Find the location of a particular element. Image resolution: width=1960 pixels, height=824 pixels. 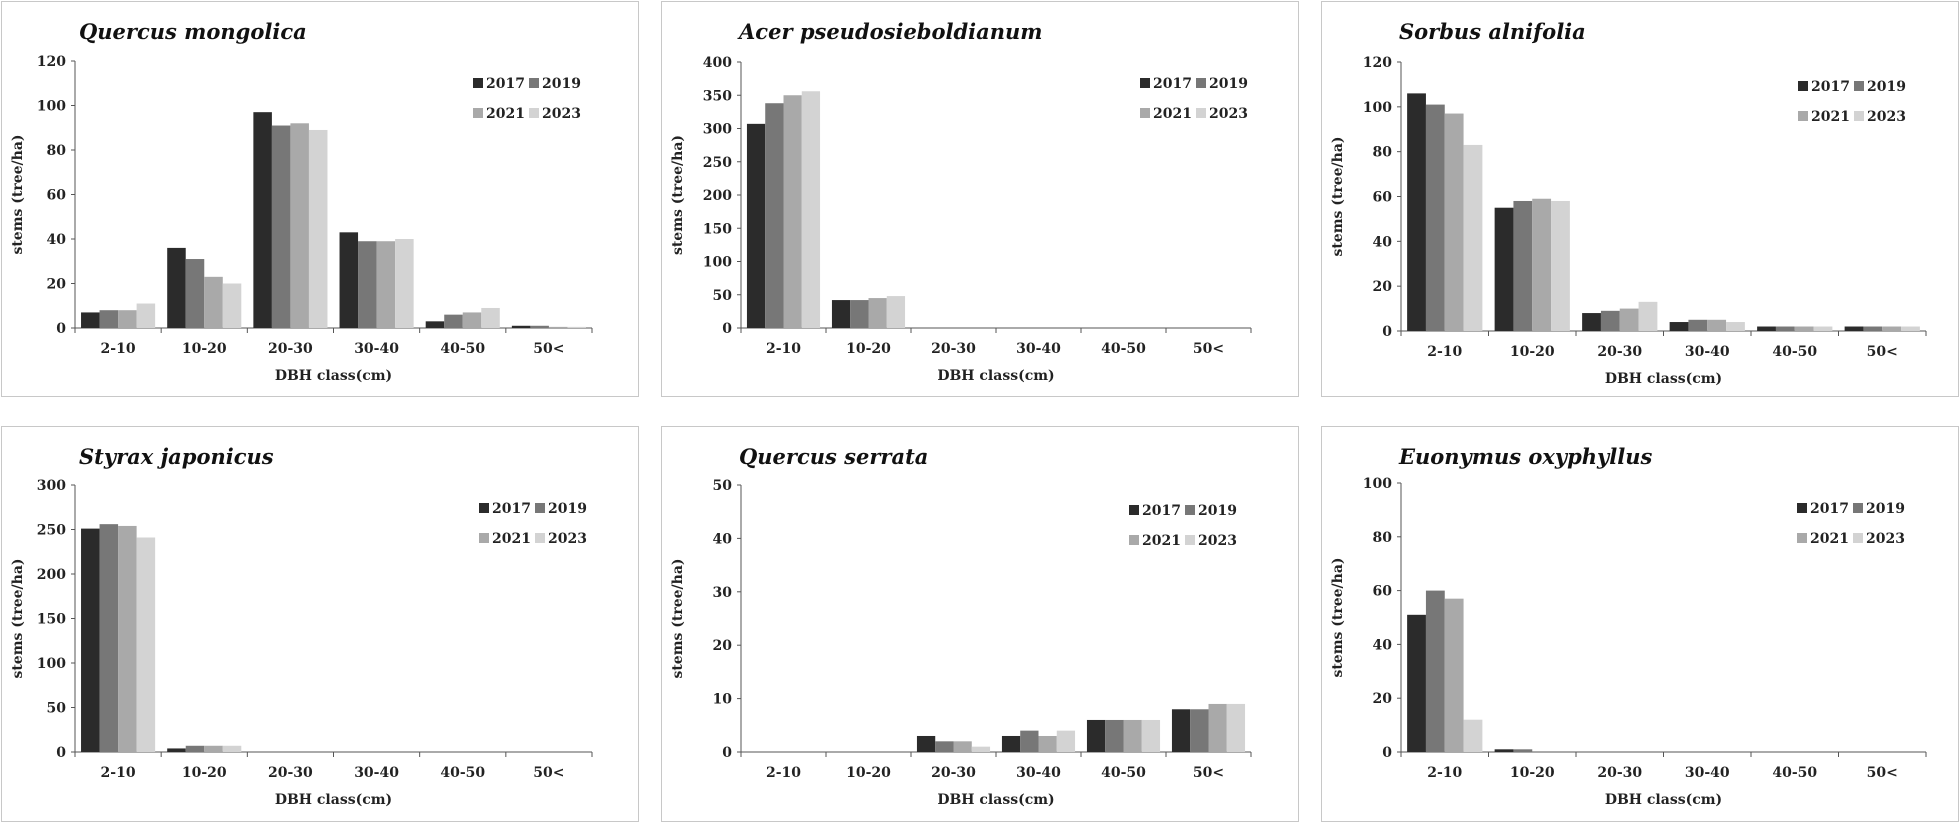

y-tick-label: 10 is located at coordinates (723, 700).